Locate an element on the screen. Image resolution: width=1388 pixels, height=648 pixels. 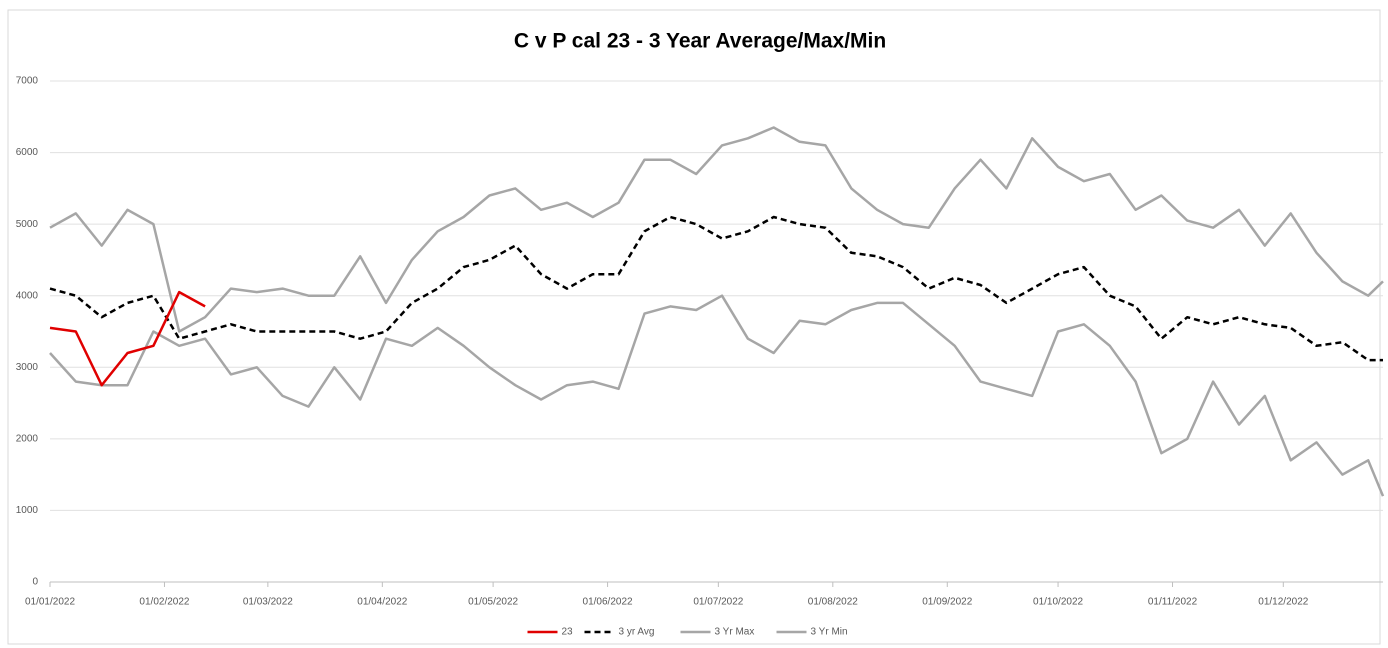
chart-title: C v P cal 23 - 3 Year Average/Max/Min is located at coordinates (700, 41).